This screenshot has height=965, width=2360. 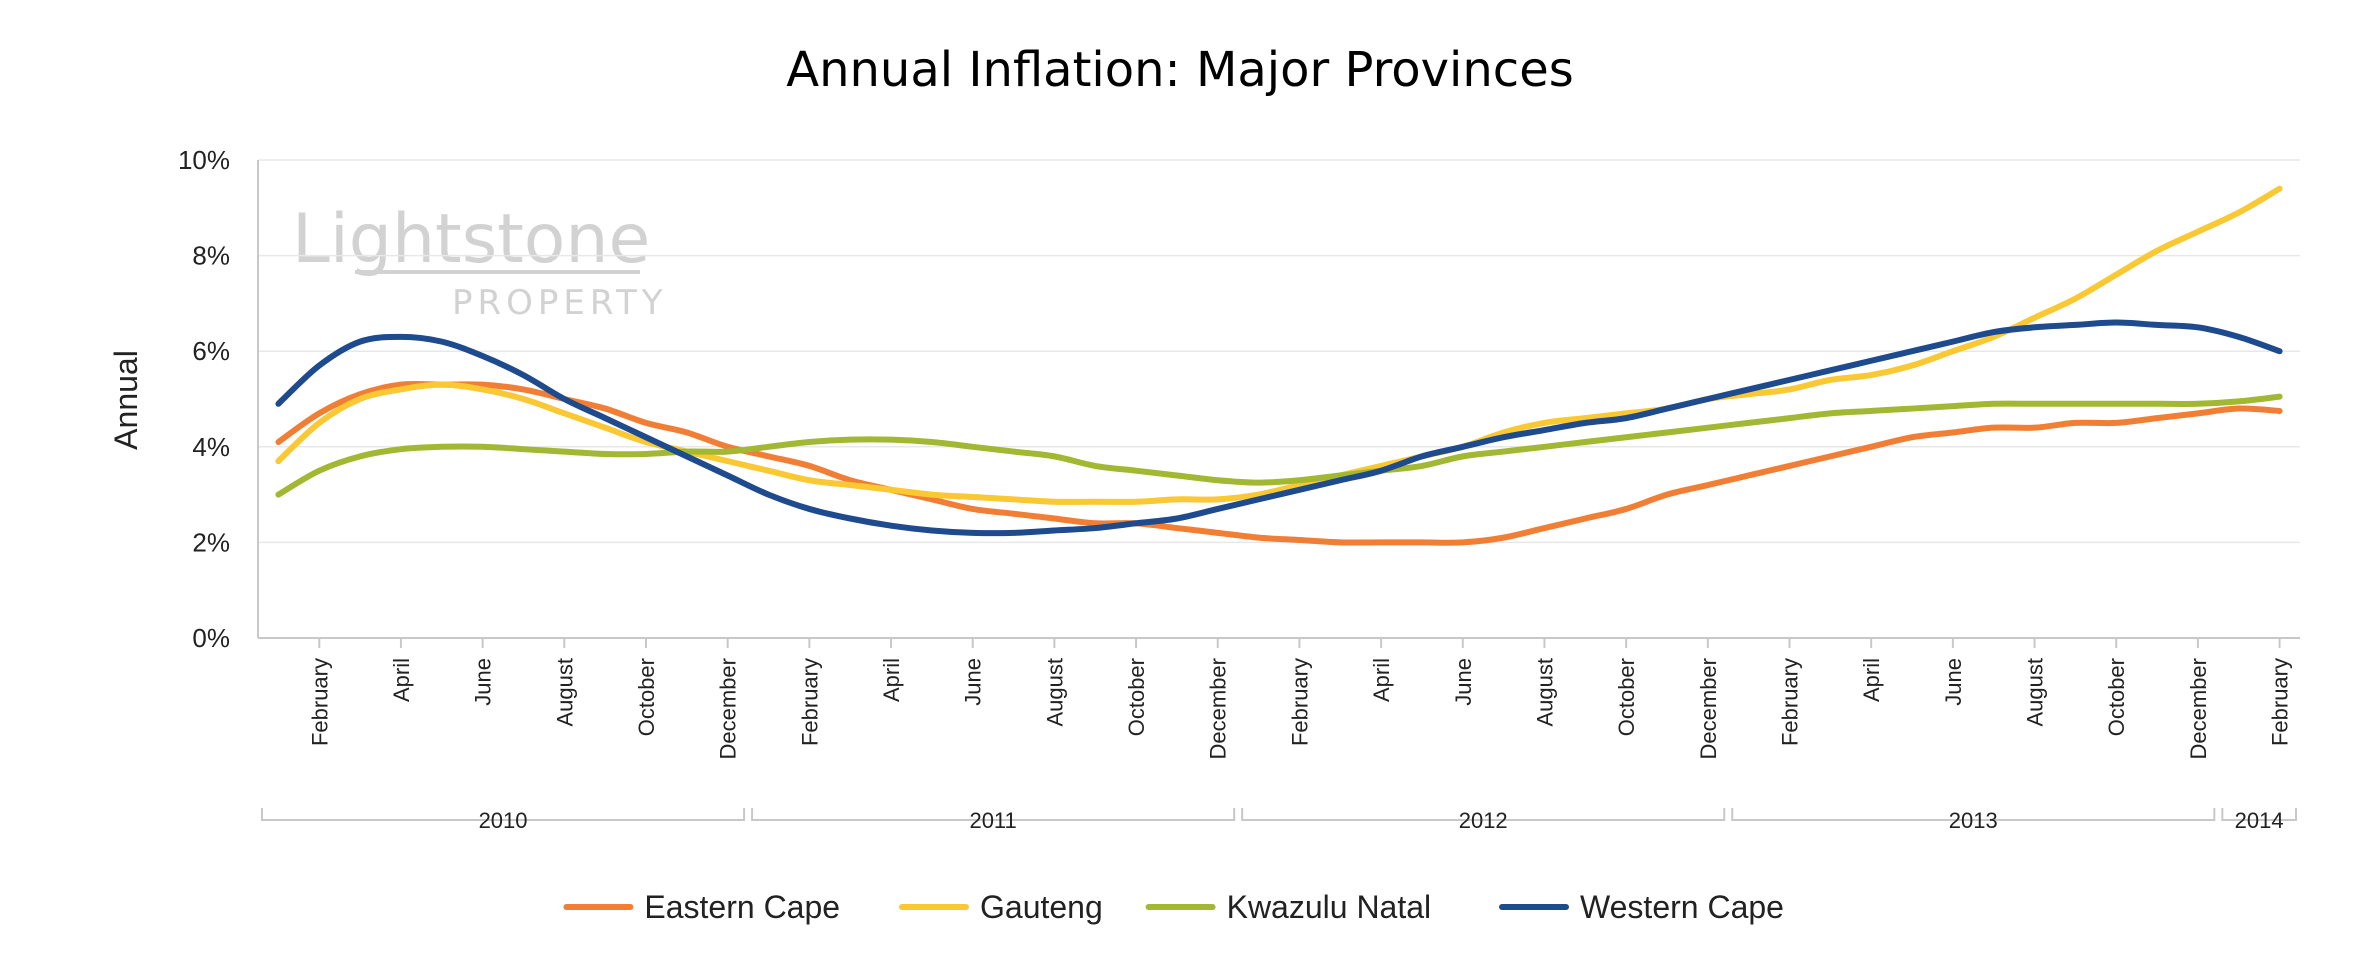 I want to click on legend-label-eastern-cape: Eastern Cape, so click(x=742, y=907).